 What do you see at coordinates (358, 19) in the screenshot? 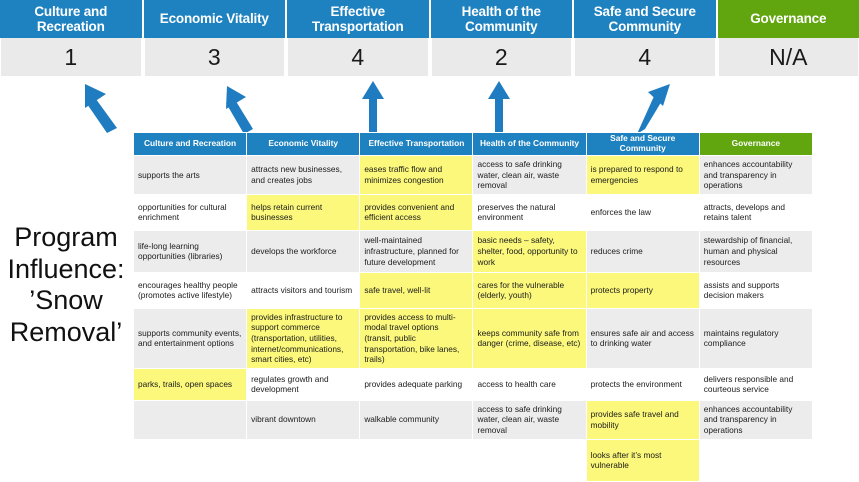
I see `scorecard-header-effective-transportation: Effective Transportation` at bounding box center [358, 19].